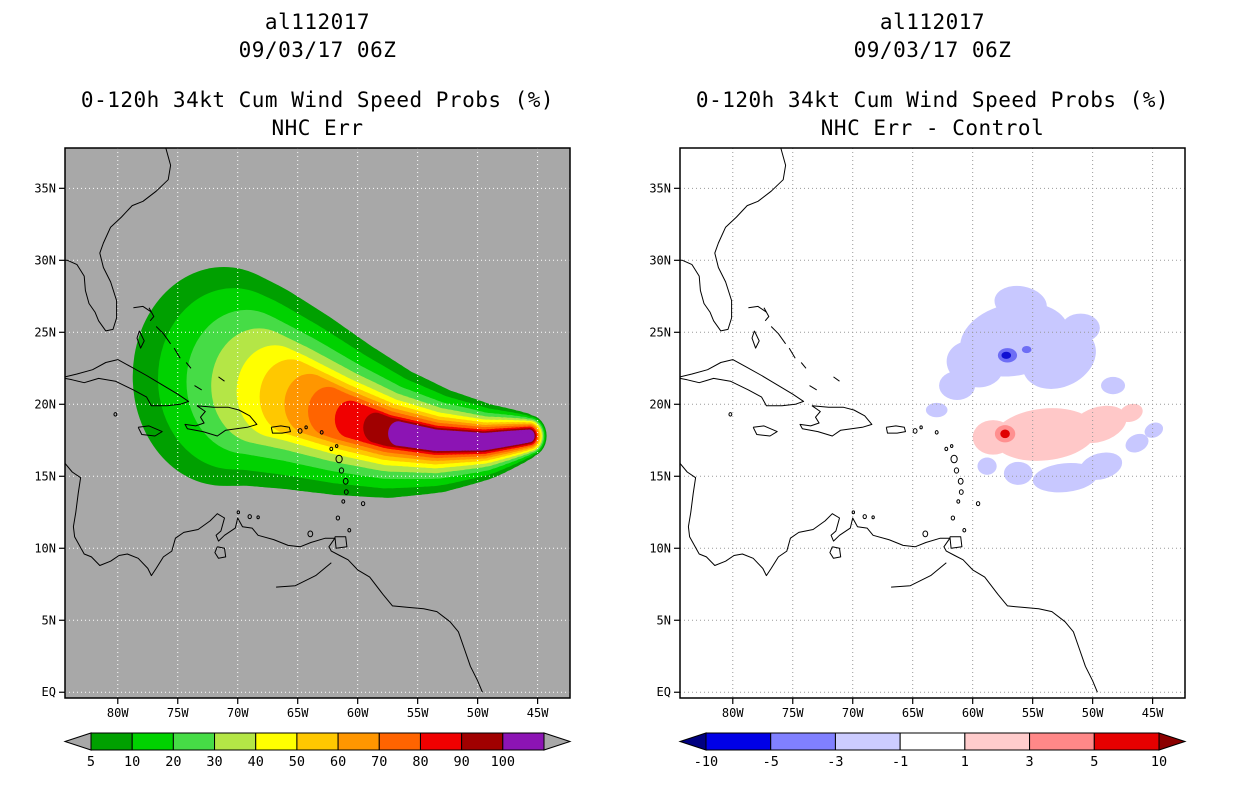  I want to click on colorbar-label: -10, so click(706, 762).